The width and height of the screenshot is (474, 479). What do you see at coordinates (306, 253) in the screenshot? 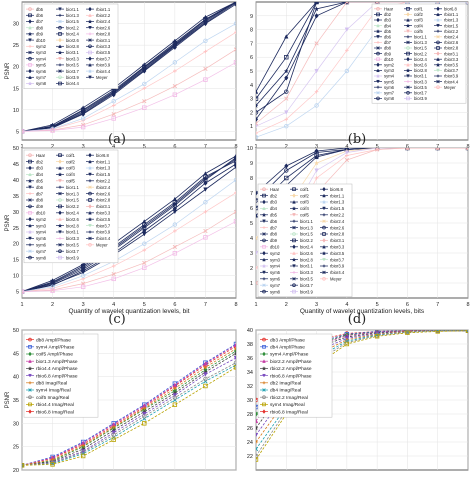
I see `legend-entry-label: bior2.6` at bounding box center [306, 253].